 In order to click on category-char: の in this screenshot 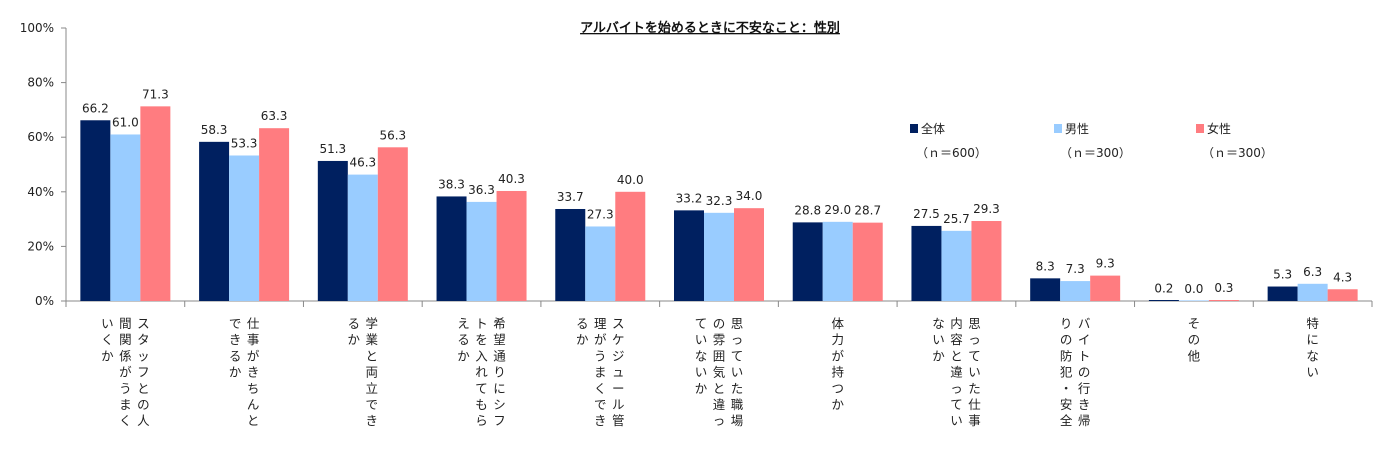, I will do `click(143, 404)`.